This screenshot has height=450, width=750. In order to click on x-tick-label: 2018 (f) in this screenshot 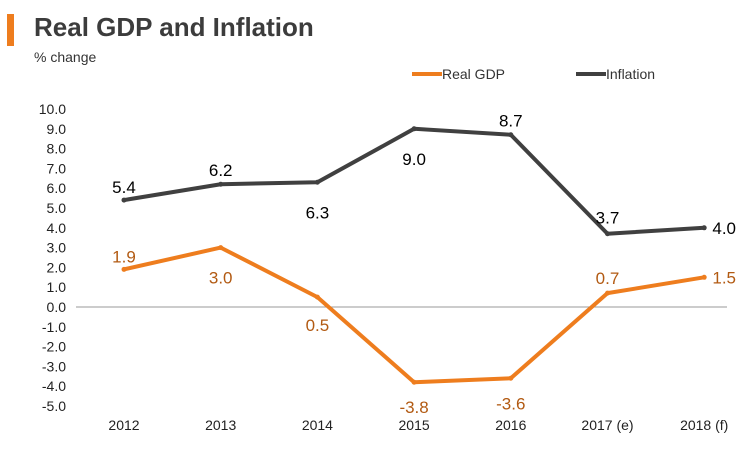, I will do `click(704, 425)`.